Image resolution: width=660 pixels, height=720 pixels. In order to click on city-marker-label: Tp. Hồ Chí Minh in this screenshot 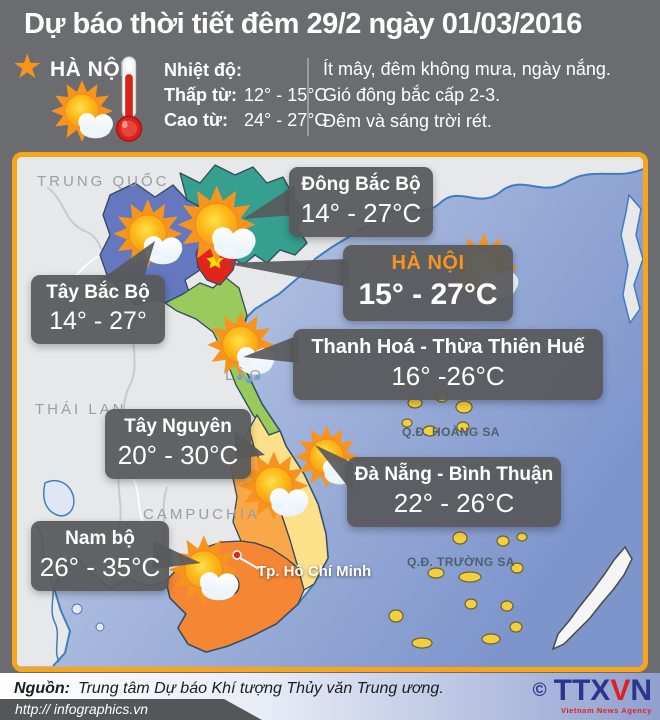, I will do `click(314, 571)`.